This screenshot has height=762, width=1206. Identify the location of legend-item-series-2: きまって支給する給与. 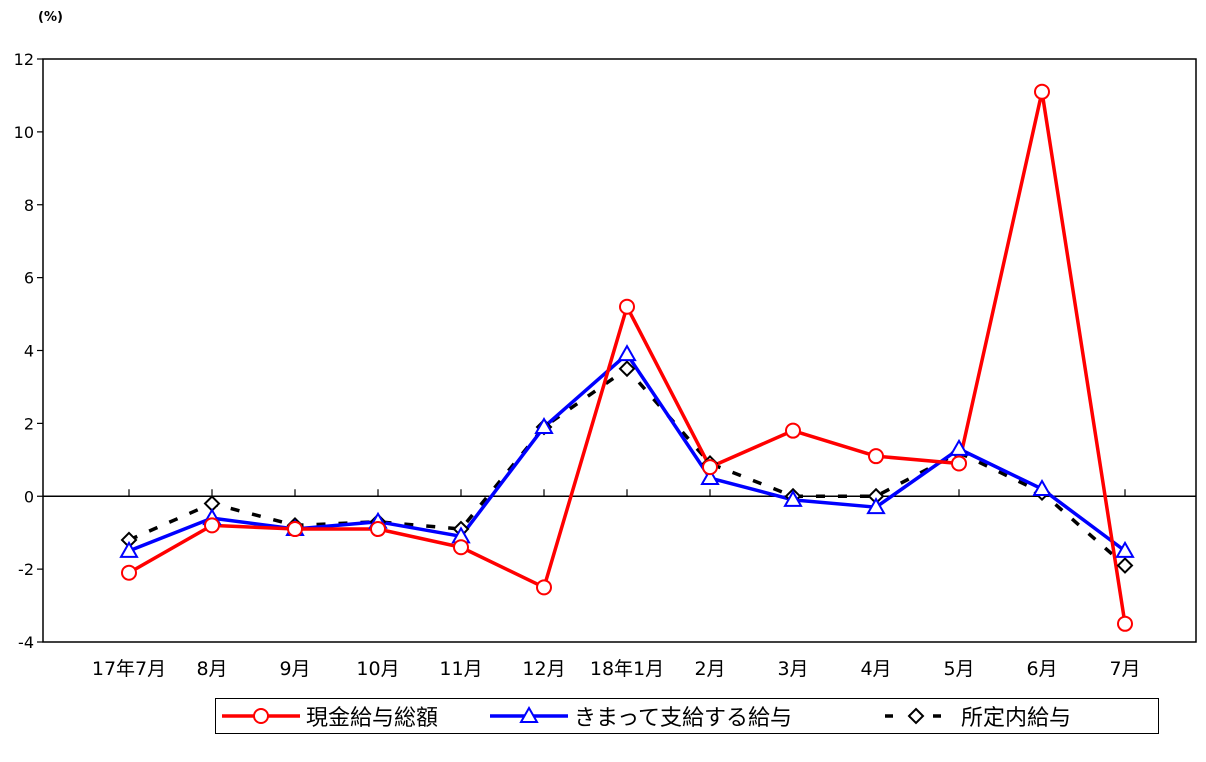
(638, 716).